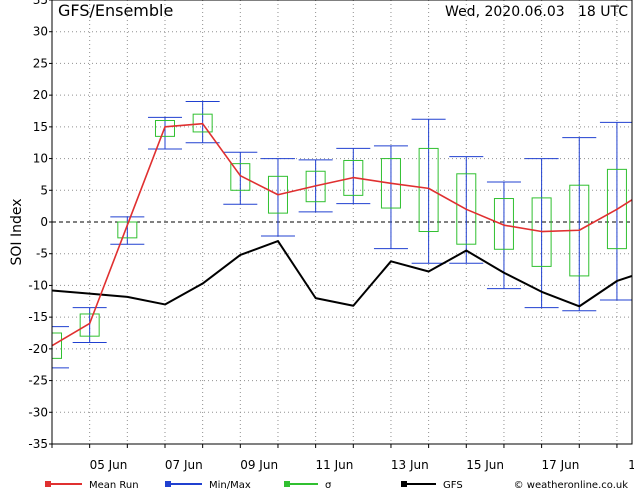  Describe the element at coordinates (40, 159) in the screenshot. I see `y-tick-label: 10` at that location.